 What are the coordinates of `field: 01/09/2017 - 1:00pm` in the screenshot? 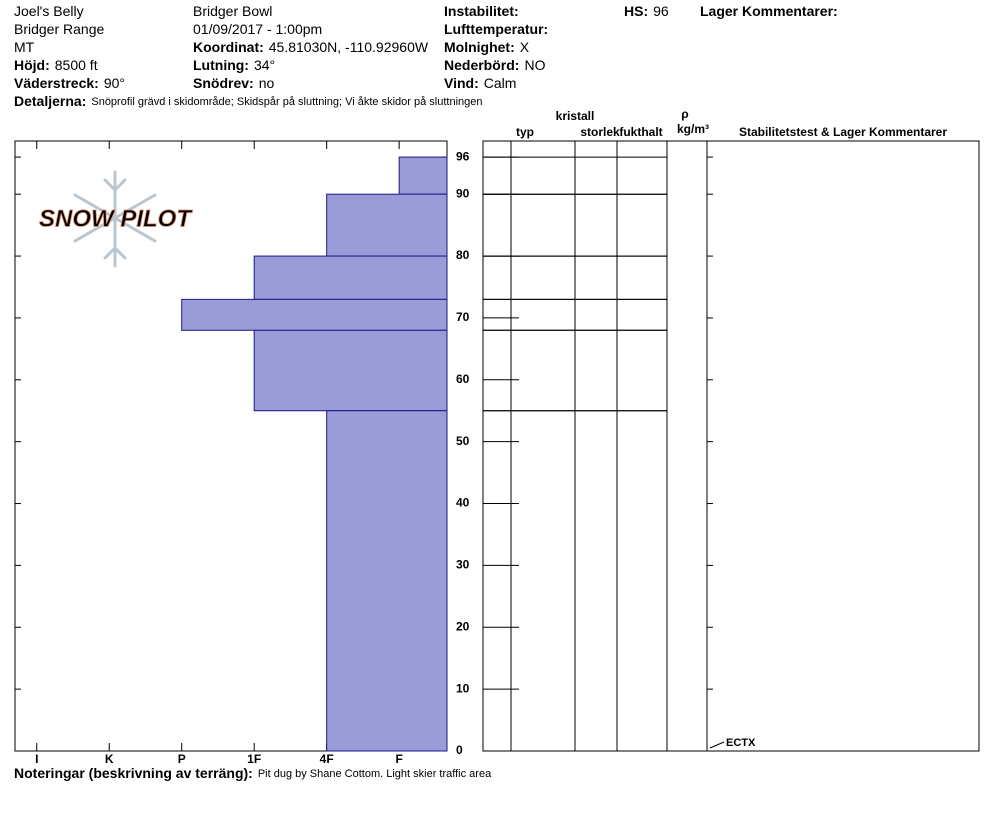 It's located at (257, 29).